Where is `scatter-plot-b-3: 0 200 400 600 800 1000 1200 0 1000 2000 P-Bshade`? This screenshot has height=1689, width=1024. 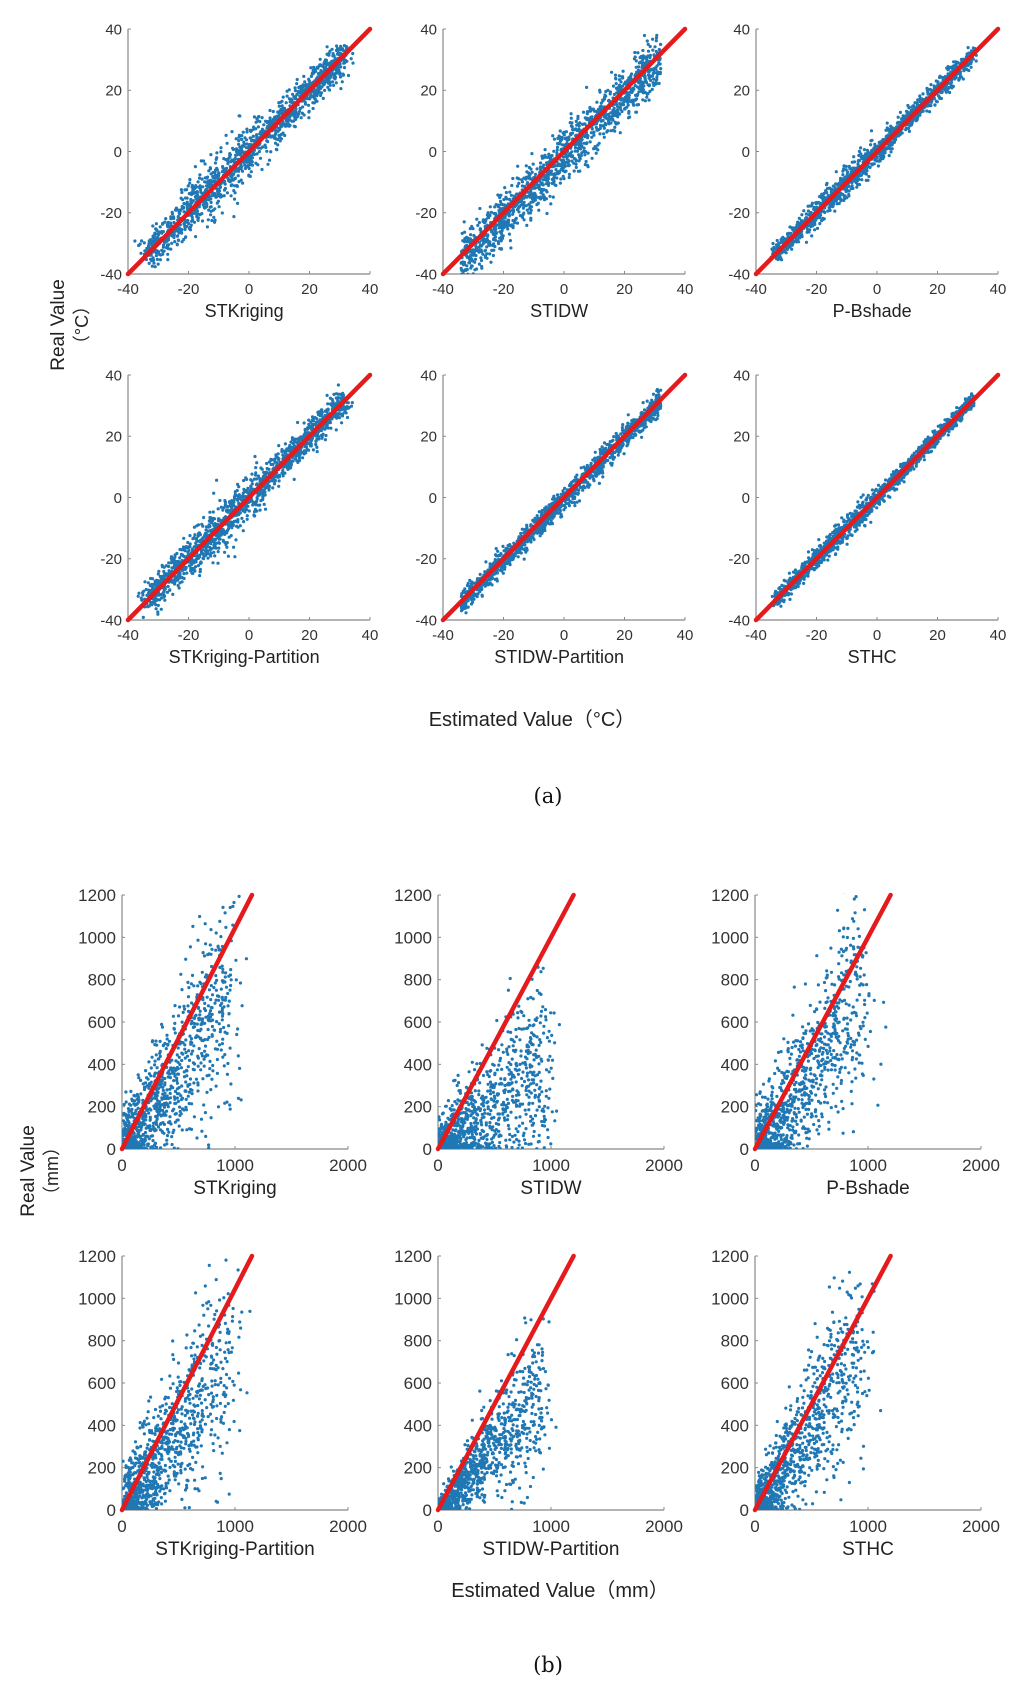
scatter-plot-b-3: 0 200 400 600 800 1000 1200 0 1000 2000 P-Bshade is located at coordinates (855, 1042).